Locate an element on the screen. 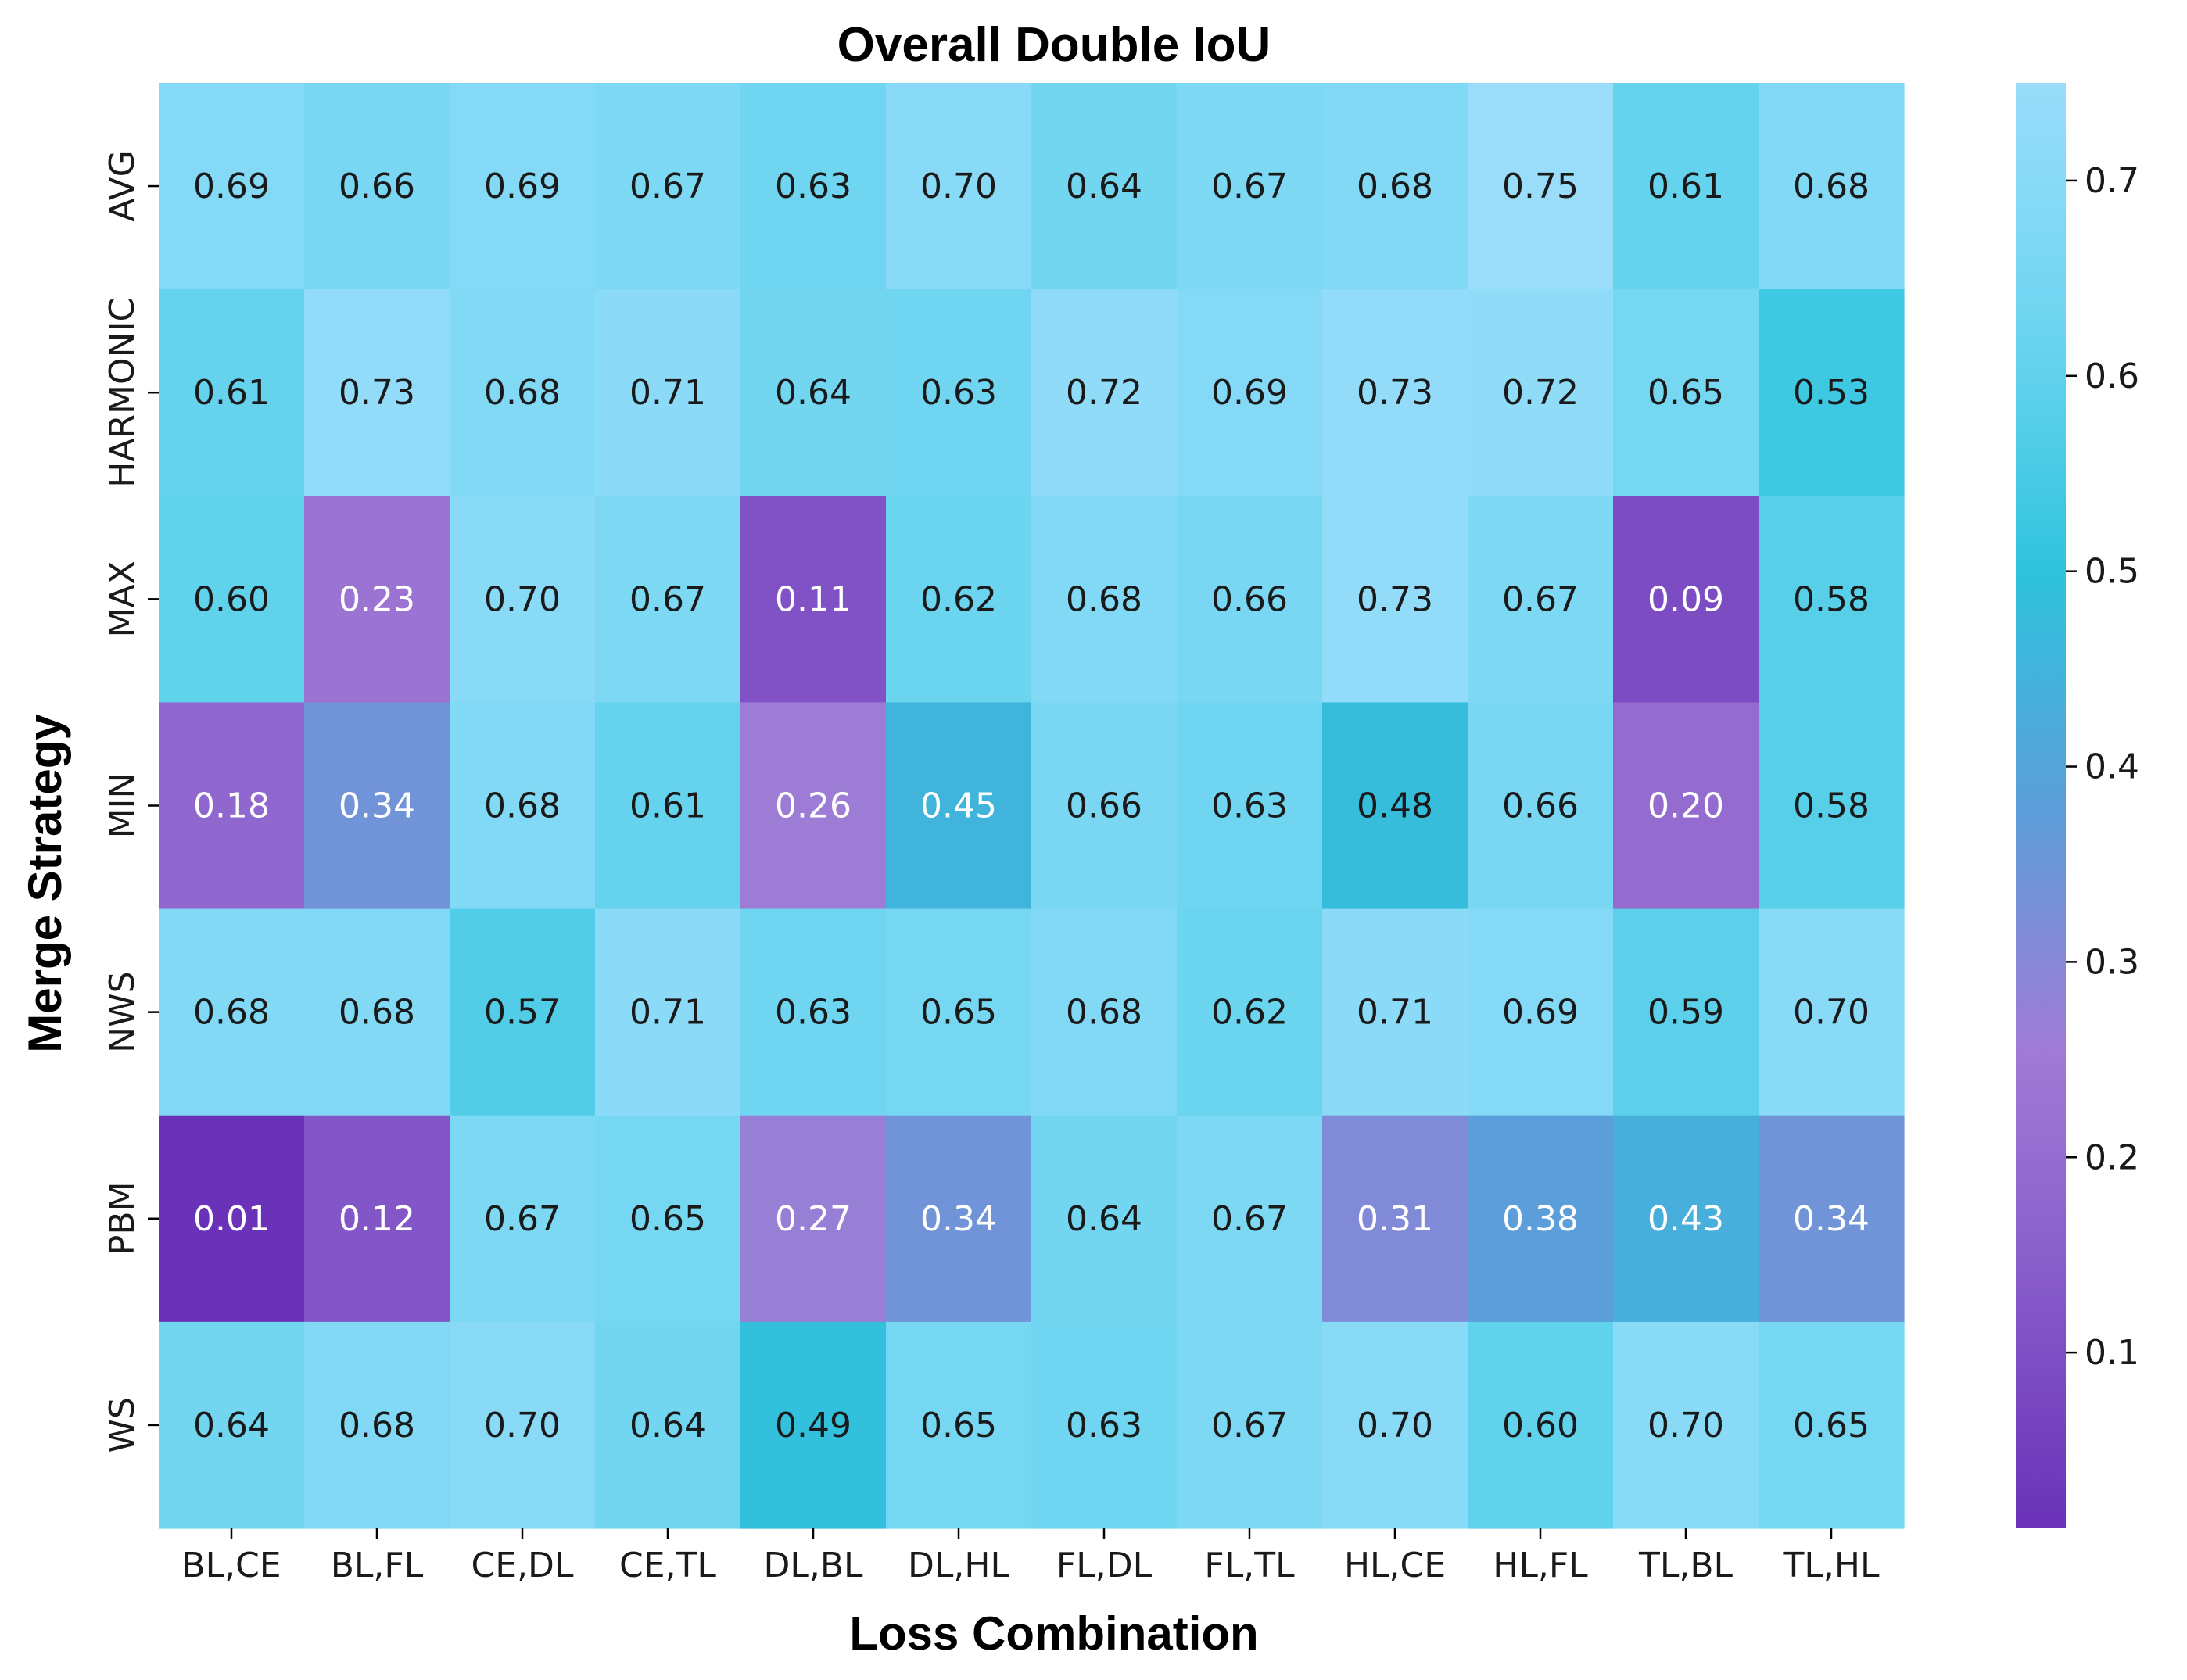 The height and width of the screenshot is (1680, 2187). x-axis-label: Loss Combination is located at coordinates (1053, 1633).